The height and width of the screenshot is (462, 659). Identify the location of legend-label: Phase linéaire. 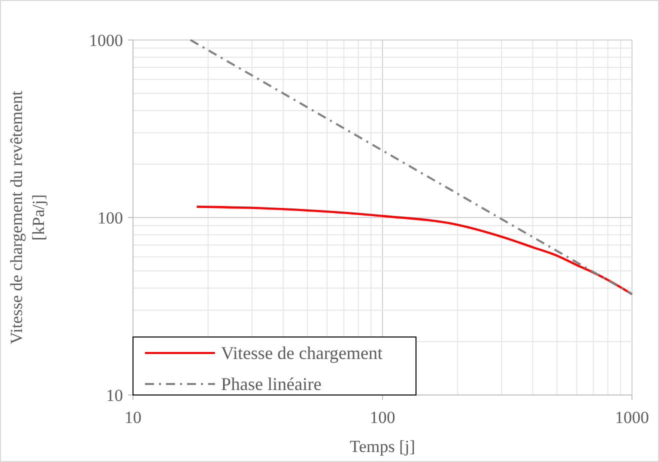
(271, 384).